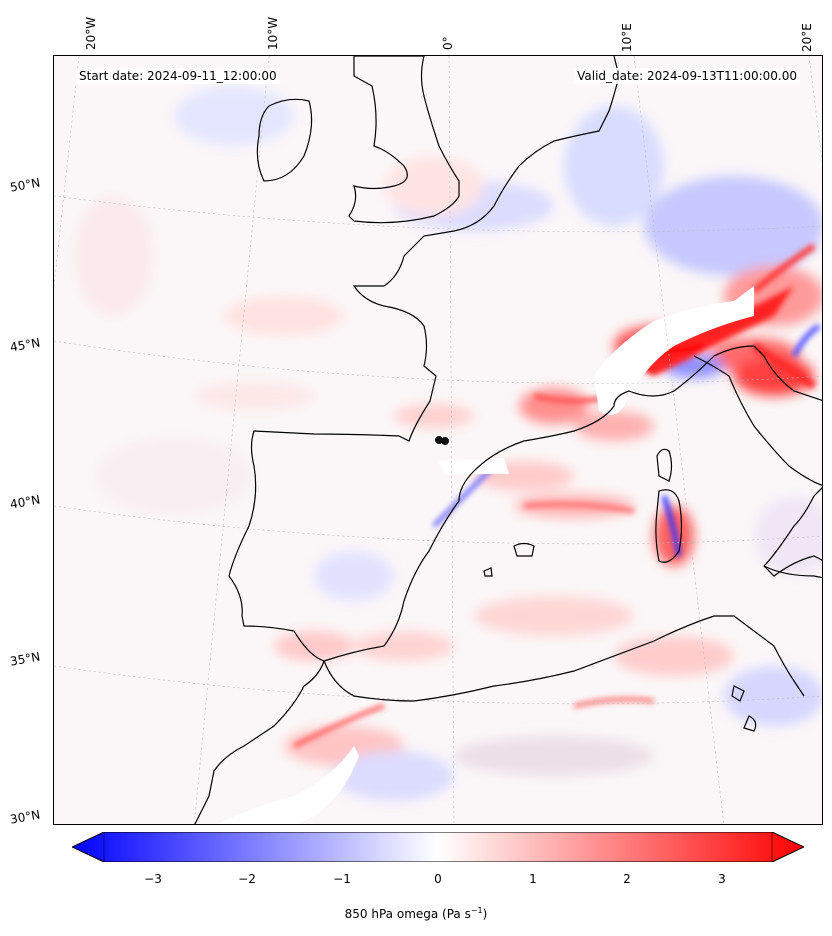 The image size is (832, 936). Describe the element at coordinates (438, 879) in the screenshot. I see `colorbar-tick-label: 0` at that location.